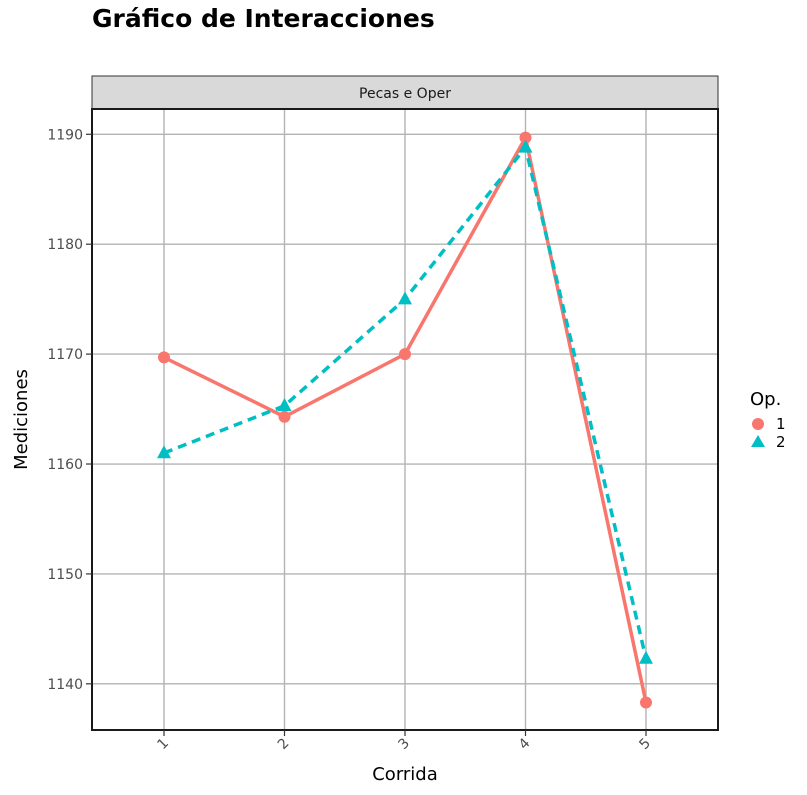 This screenshot has height=795, width=807. I want to click on y-tick-label: 1150, so click(65, 575).